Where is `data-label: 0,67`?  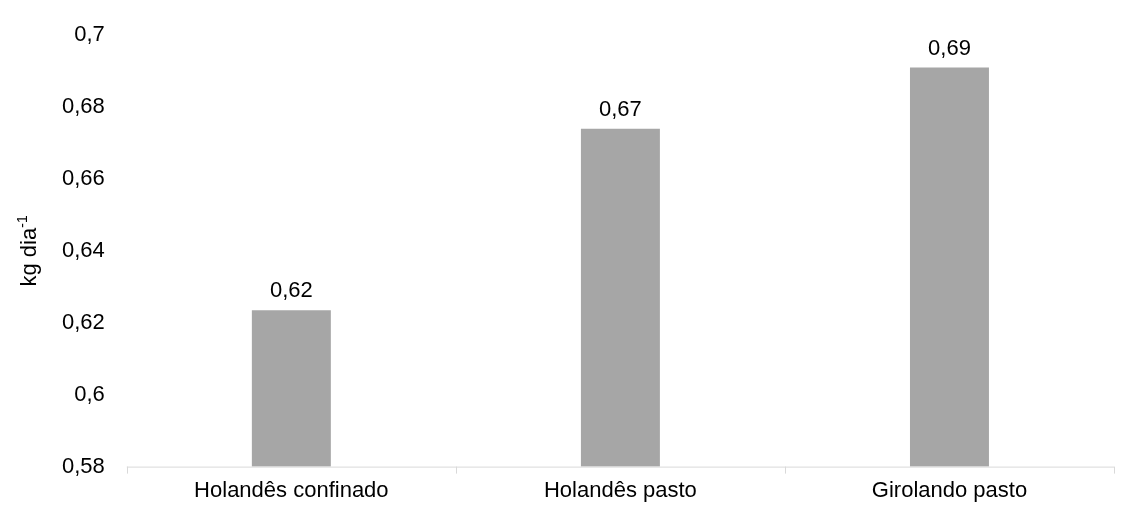 data-label: 0,67 is located at coordinates (620, 108).